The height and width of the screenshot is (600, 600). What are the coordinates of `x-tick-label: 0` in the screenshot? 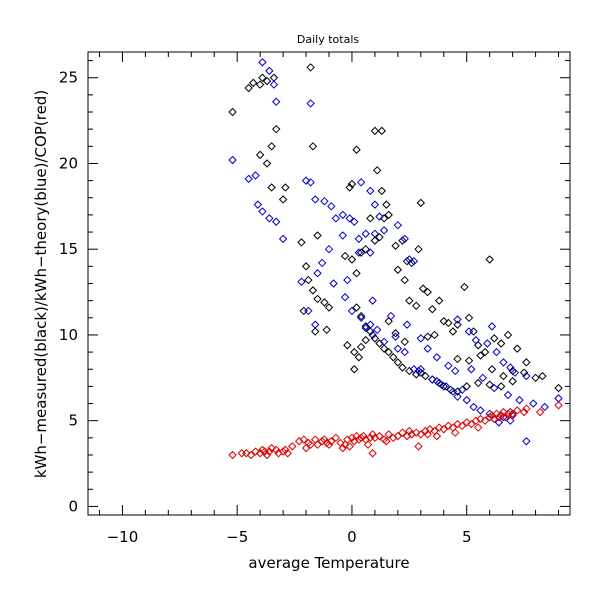 It's located at (352, 537).